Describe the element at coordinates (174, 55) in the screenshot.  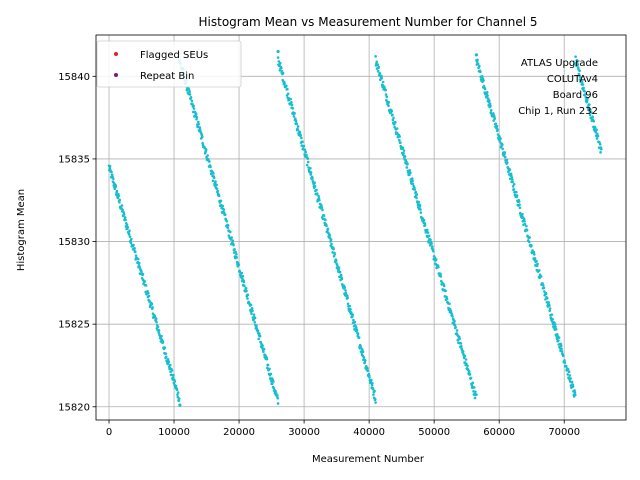
I see `legend-label: Flagged SEUs` at that location.